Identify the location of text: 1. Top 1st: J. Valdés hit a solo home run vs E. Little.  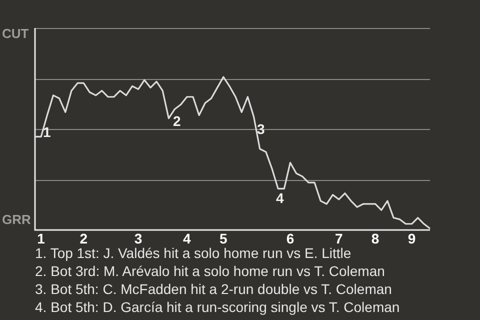
(193, 253).